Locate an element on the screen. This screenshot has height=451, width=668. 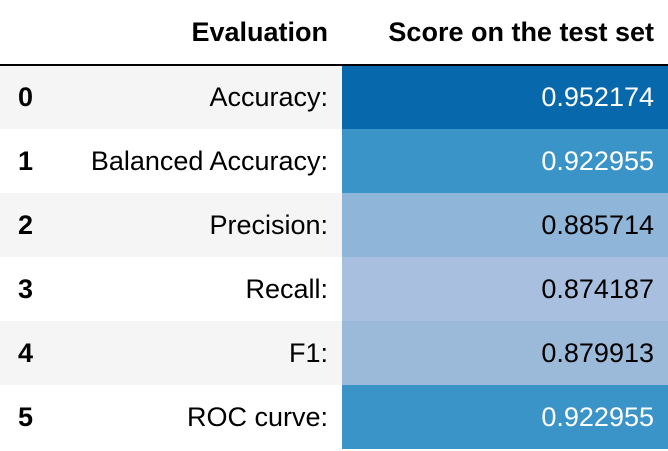
score-cell: 0.874187 is located at coordinates (505, 289).